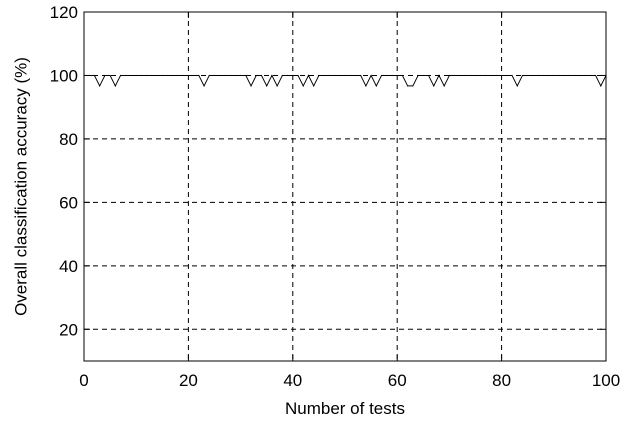 Image resolution: width=641 pixels, height=421 pixels. I want to click on x-tick-label: 100, so click(606, 380).